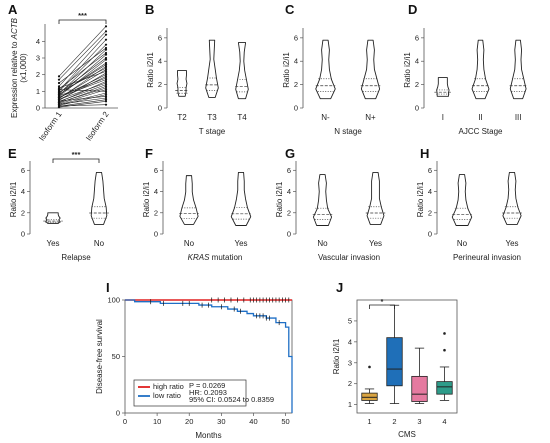 The width and height of the screenshot is (550, 443). What do you see at coordinates (50, 126) in the screenshot?
I see `x-category-label: Isoform 1` at bounding box center [50, 126].